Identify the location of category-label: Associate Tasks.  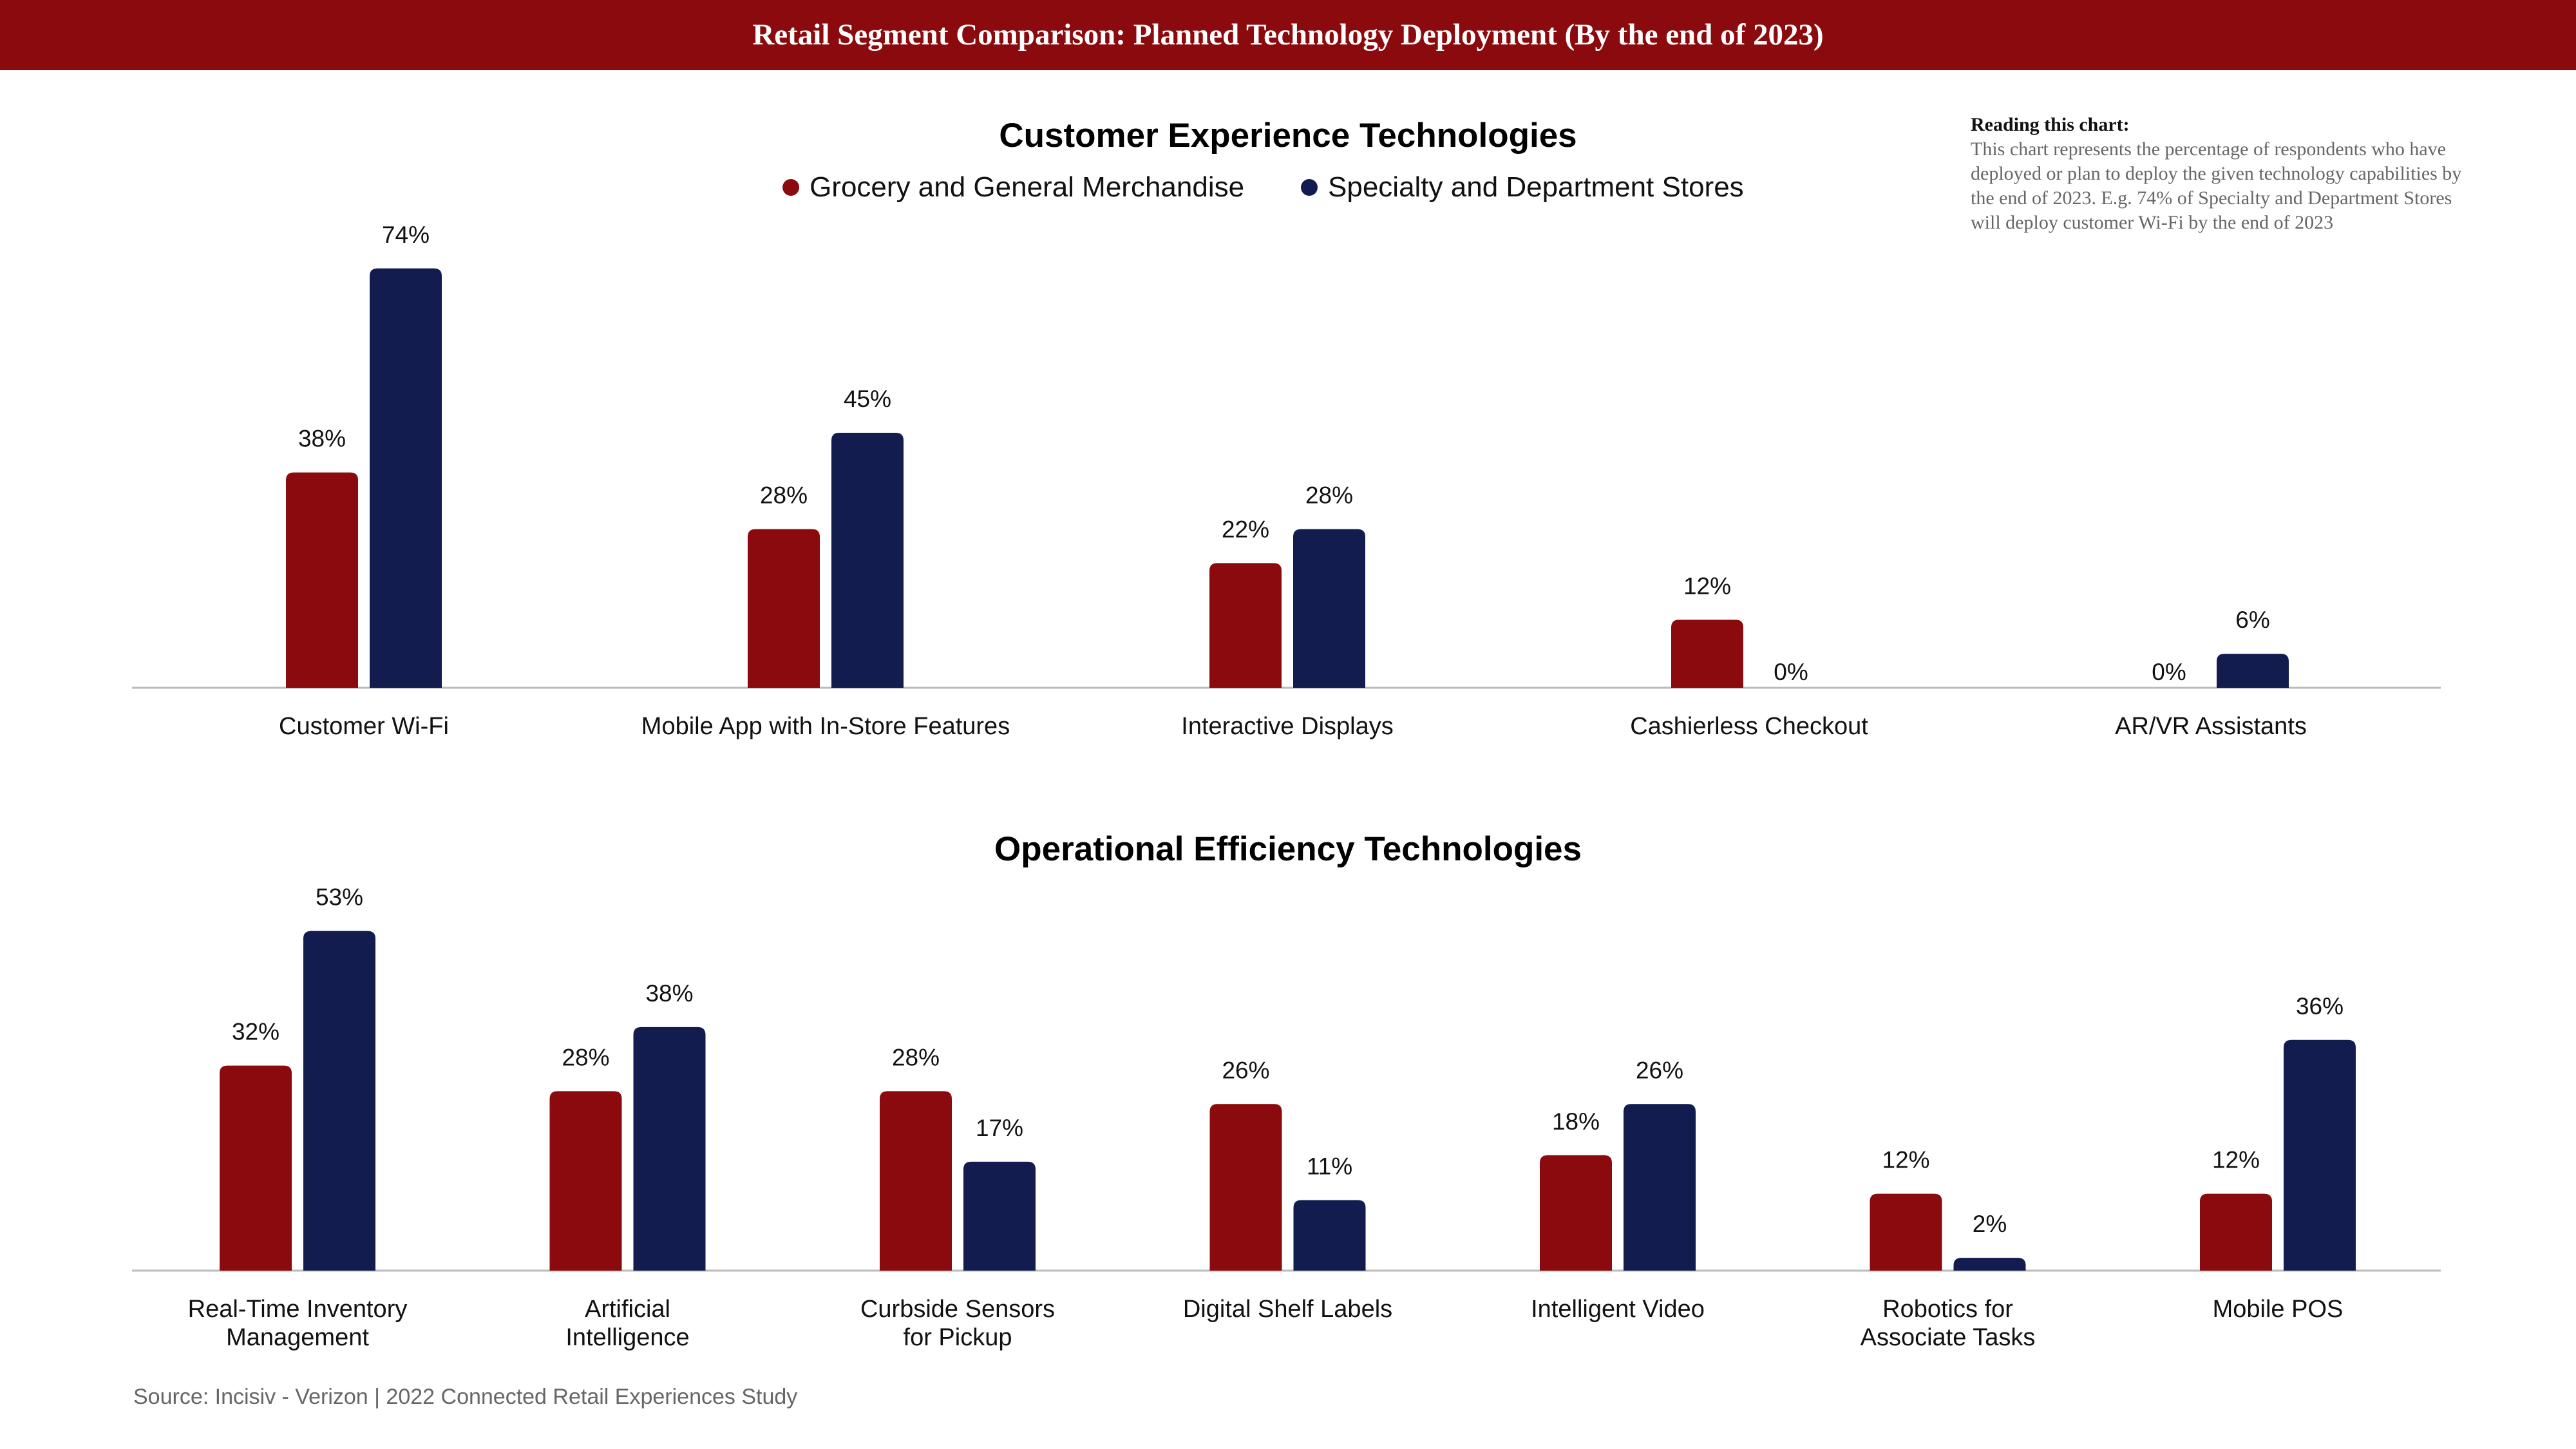
(1948, 1337).